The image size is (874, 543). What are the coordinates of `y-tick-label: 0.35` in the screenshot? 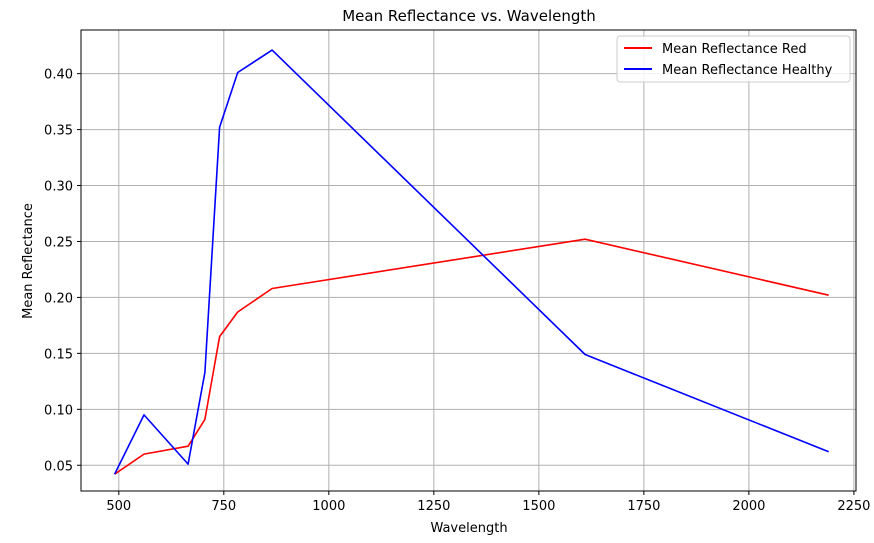 It's located at (58, 131).